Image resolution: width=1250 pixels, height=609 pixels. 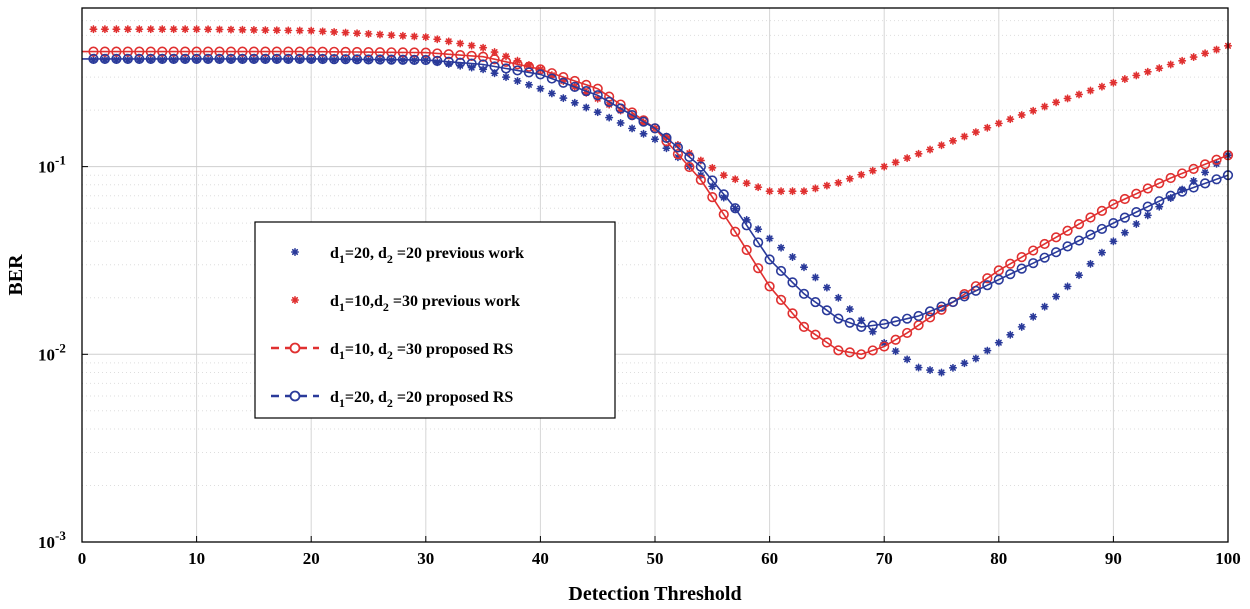 What do you see at coordinates (295, 252) in the screenshot?
I see `legend-marker` at bounding box center [295, 252].